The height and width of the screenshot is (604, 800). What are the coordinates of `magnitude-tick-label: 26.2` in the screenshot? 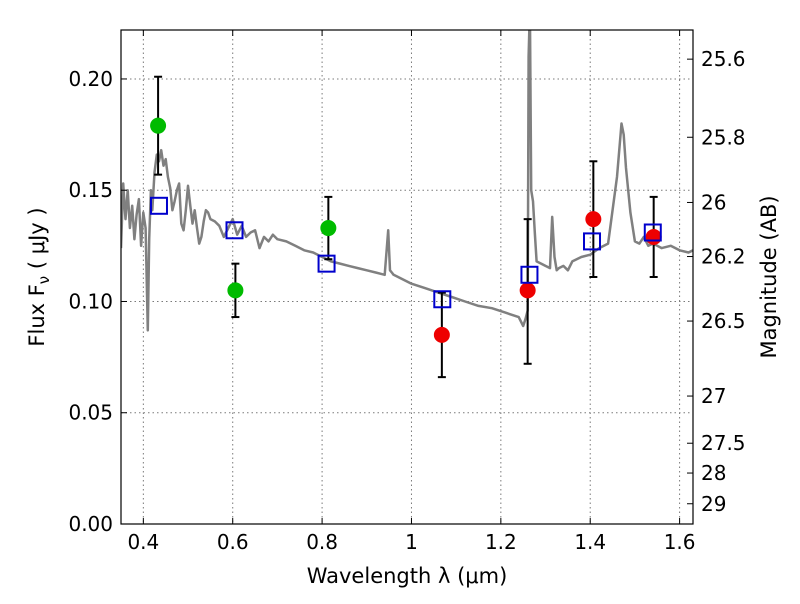 It's located at (723, 257).